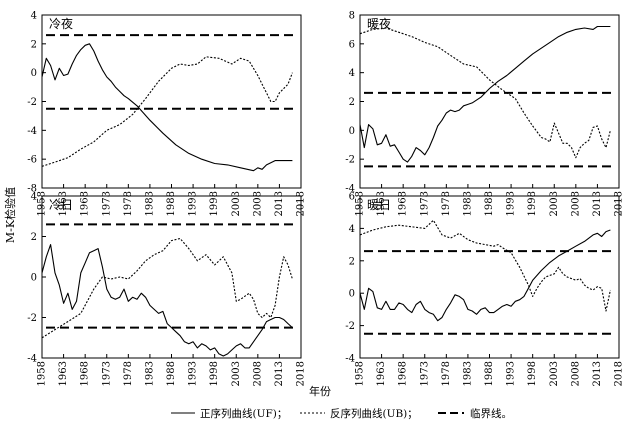 The height and width of the screenshot is (430, 639). I want to click on legend-critical-label: 临界线。, so click(491, 413).